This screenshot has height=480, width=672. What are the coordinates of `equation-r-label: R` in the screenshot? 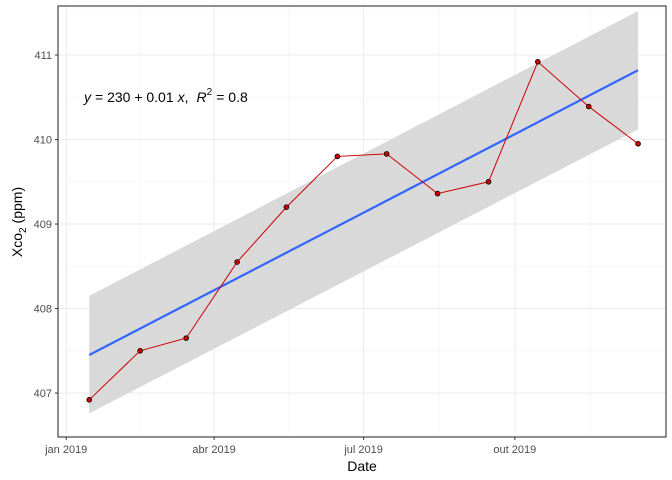 It's located at (202, 97).